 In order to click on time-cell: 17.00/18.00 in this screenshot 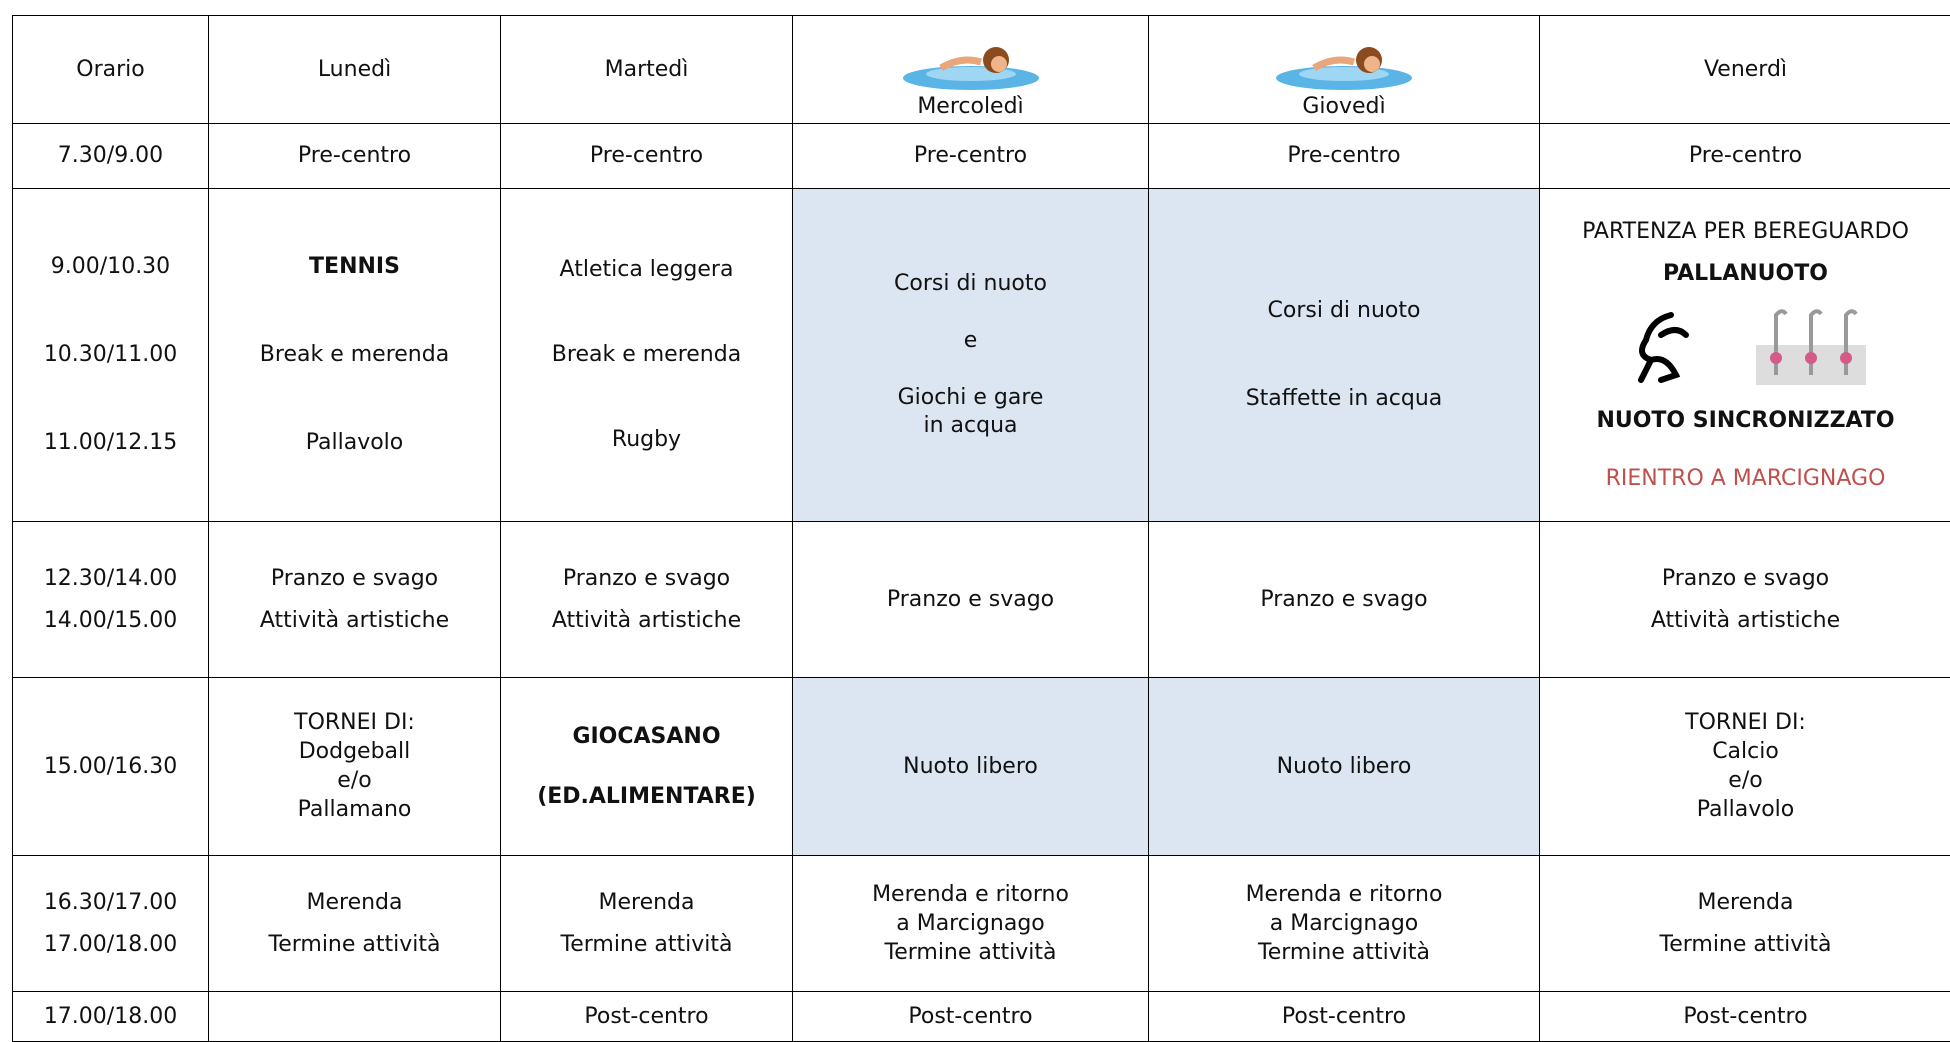, I will do `click(110, 1017)`.